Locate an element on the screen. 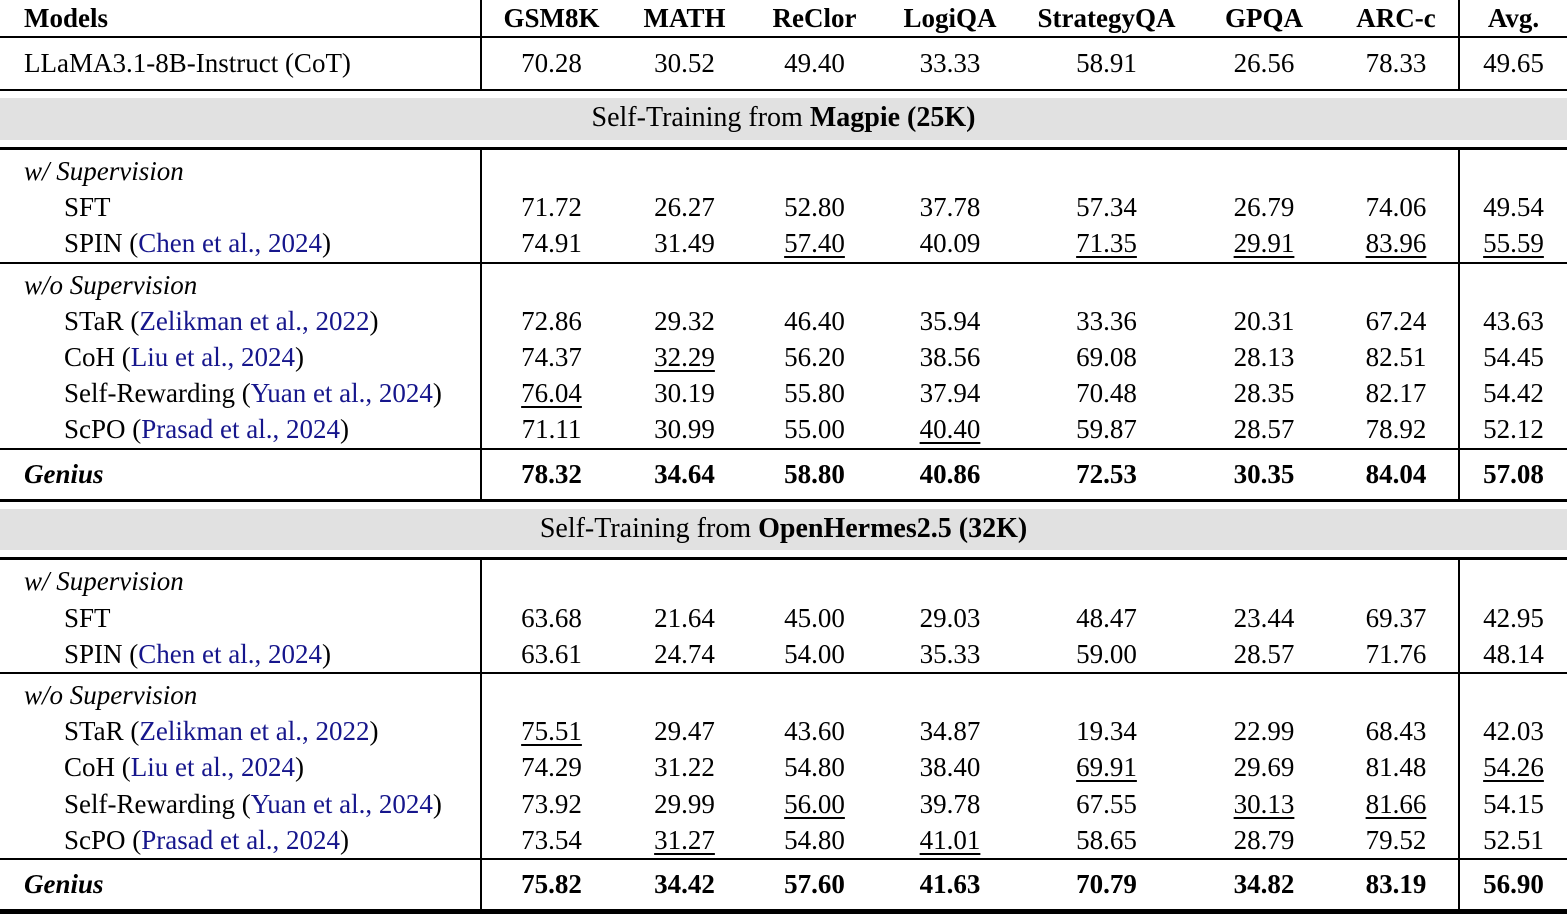 This screenshot has width=1567, height=914. score-cell: 84.04 is located at coordinates (1396, 475).